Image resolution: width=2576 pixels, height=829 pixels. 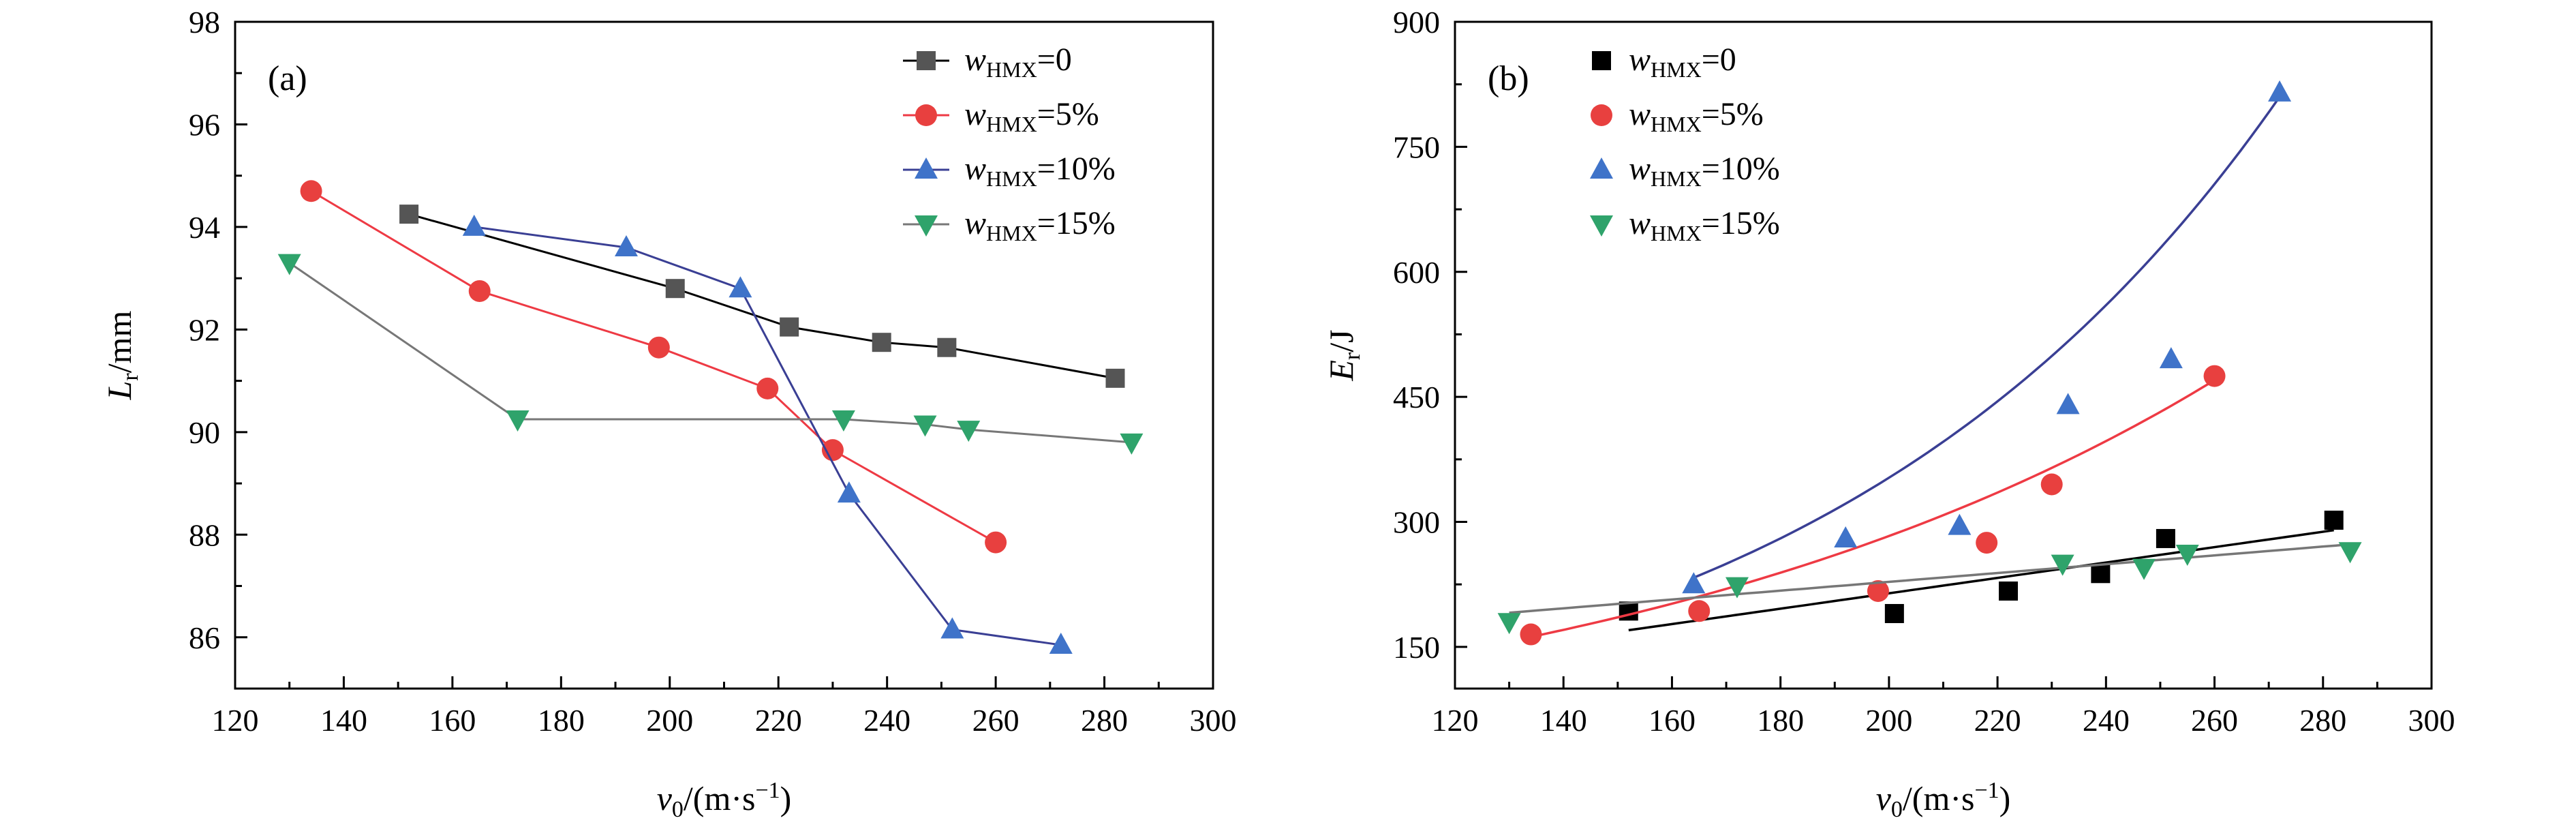 I want to click on panel-label: (b), so click(x=1509, y=78).